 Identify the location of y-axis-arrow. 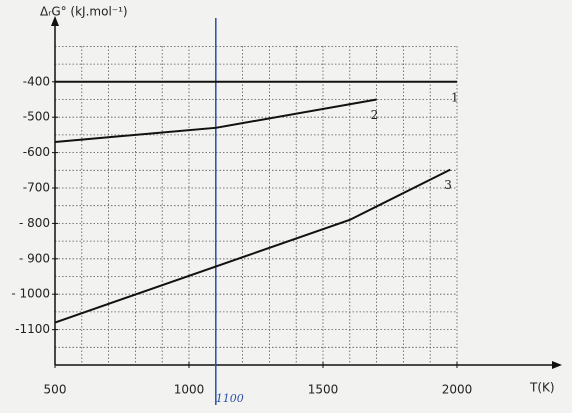
(55, 21).